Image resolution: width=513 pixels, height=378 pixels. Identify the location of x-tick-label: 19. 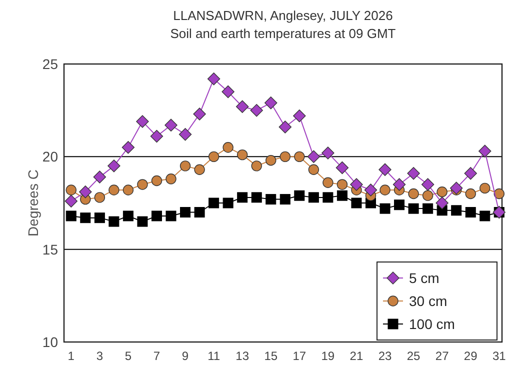
(328, 356).